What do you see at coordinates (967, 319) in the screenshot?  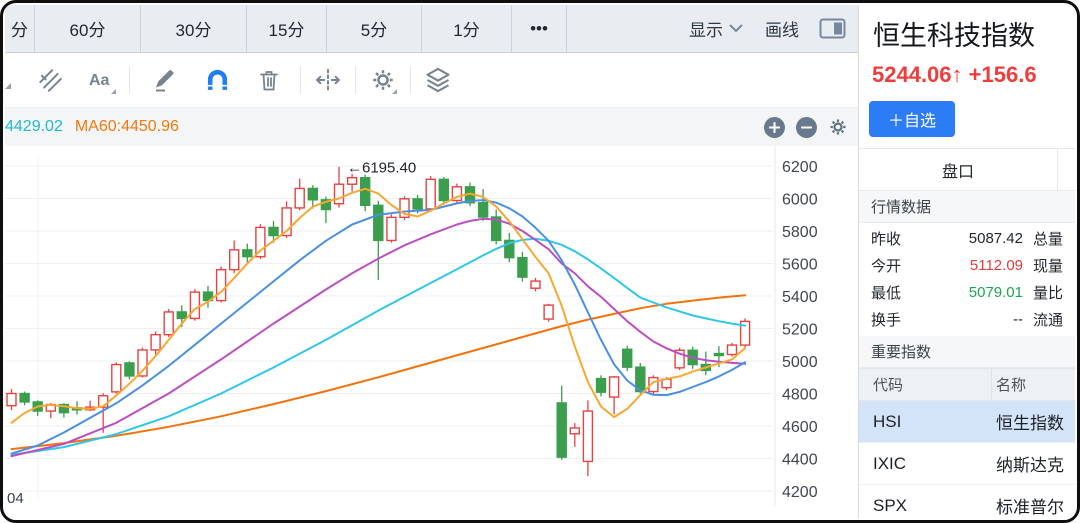 I see `market-row-换手: 换手 -- 流通` at bounding box center [967, 319].